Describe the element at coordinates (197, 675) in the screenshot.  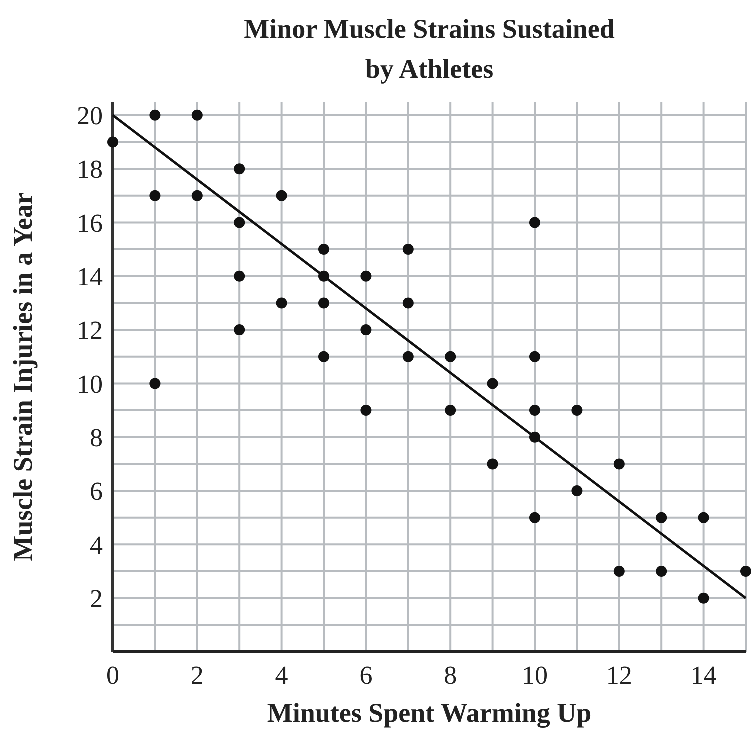
I see `x-tick-label: 2` at that location.